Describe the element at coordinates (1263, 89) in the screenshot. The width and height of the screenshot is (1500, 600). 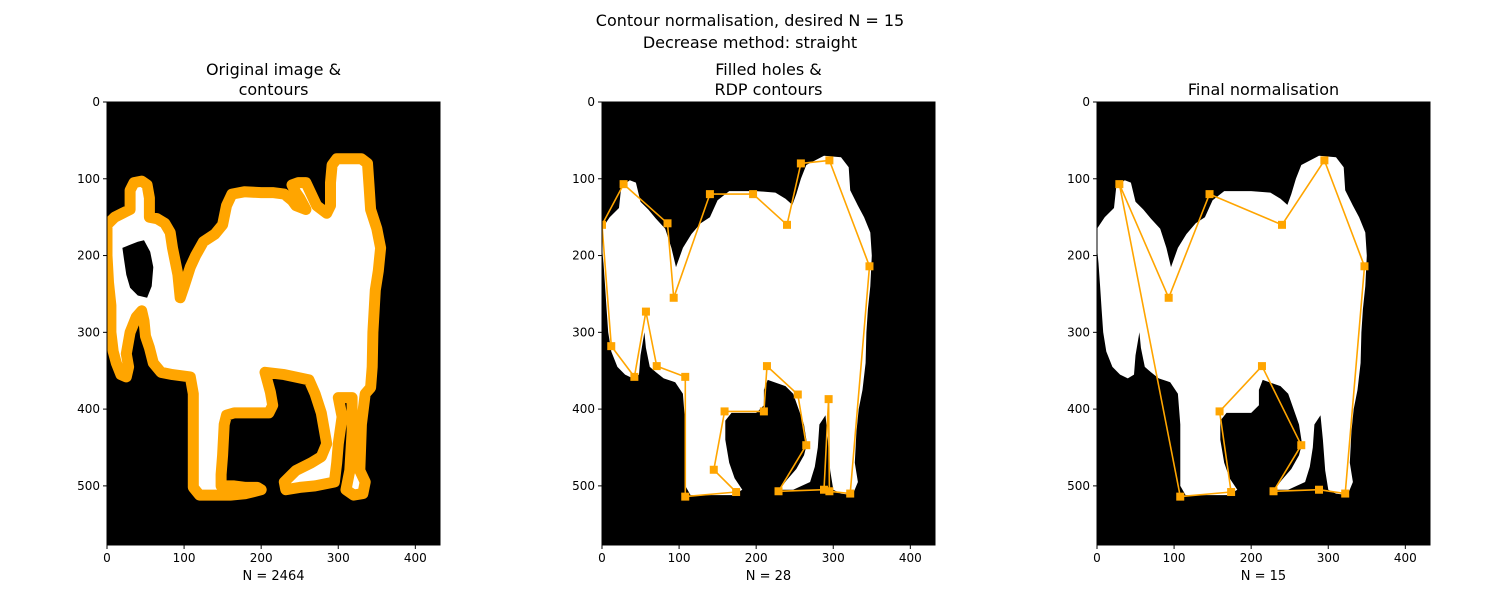
I see `panel-title: Final normalisation` at that location.